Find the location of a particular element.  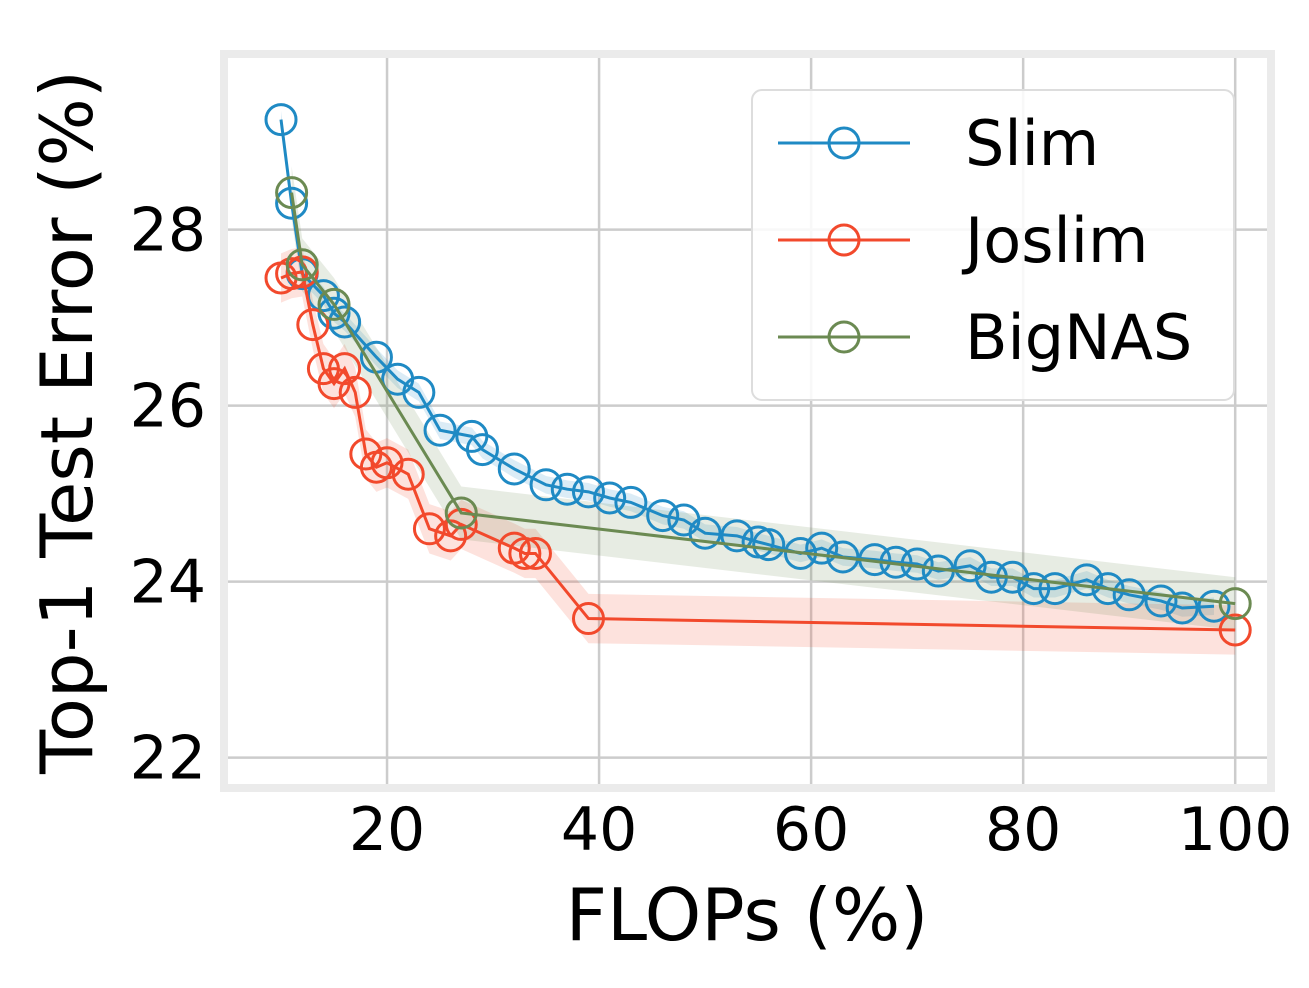

x-tick-label: 60 is located at coordinates (811, 830).